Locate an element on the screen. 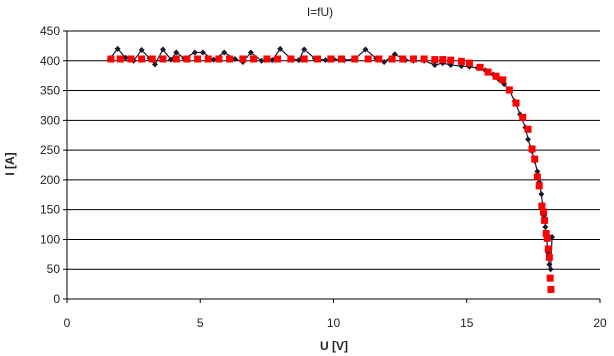  y-tick-label: 50 is located at coordinates (54, 269).